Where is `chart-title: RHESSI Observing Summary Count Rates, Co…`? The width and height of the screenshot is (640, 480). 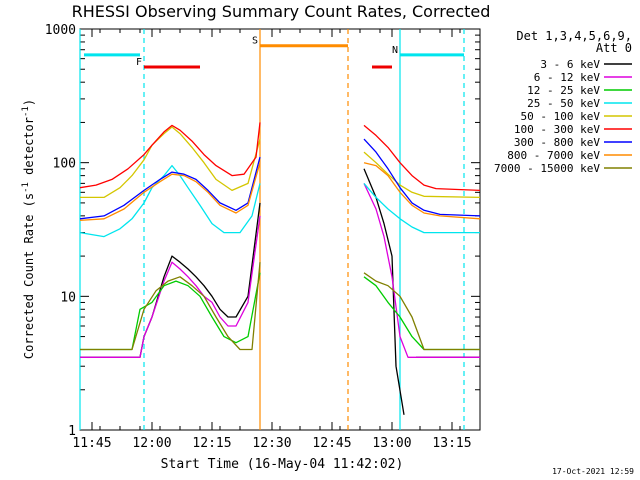 chart-title: RHESSI Observing Summary Count Rates, Co… is located at coordinates (281, 11).